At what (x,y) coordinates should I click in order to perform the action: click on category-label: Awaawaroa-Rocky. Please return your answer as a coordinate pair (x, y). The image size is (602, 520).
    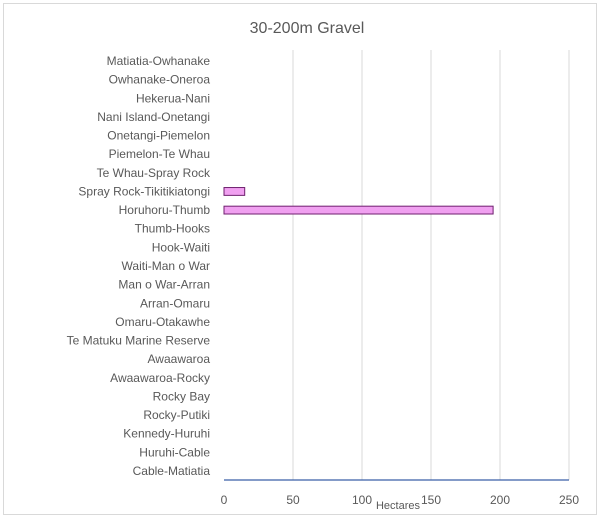
    Looking at the image, I should click on (160, 378).